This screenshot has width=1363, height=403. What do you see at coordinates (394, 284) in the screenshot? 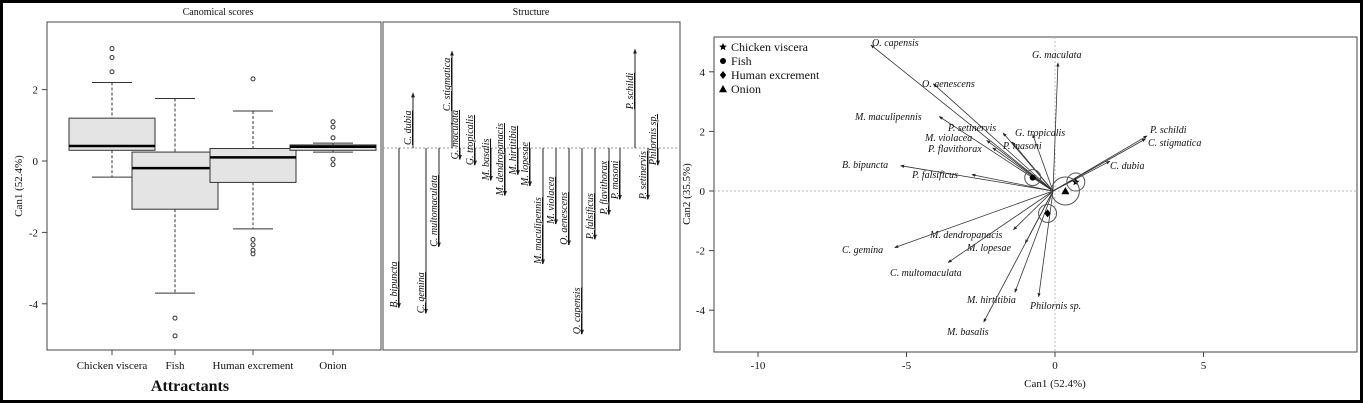
I see `structure-label: B. bipuncta` at bounding box center [394, 284].